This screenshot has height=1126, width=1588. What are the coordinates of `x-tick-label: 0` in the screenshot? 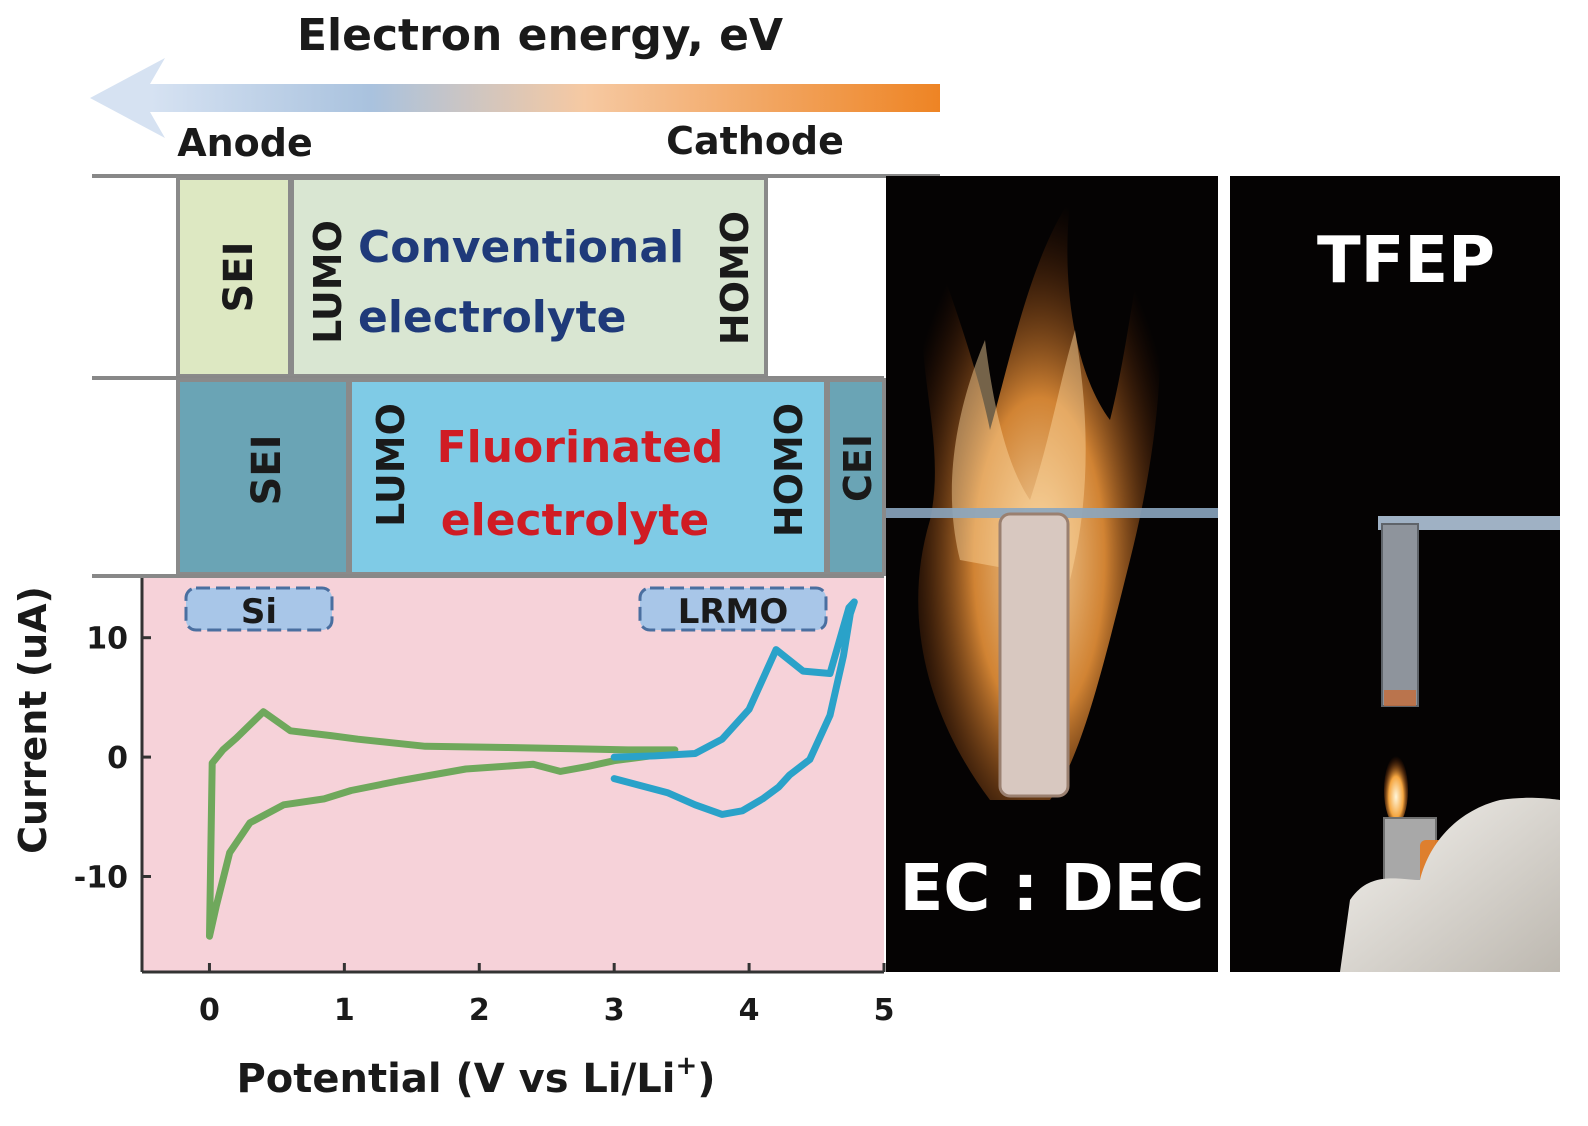 It's located at (209, 1010).